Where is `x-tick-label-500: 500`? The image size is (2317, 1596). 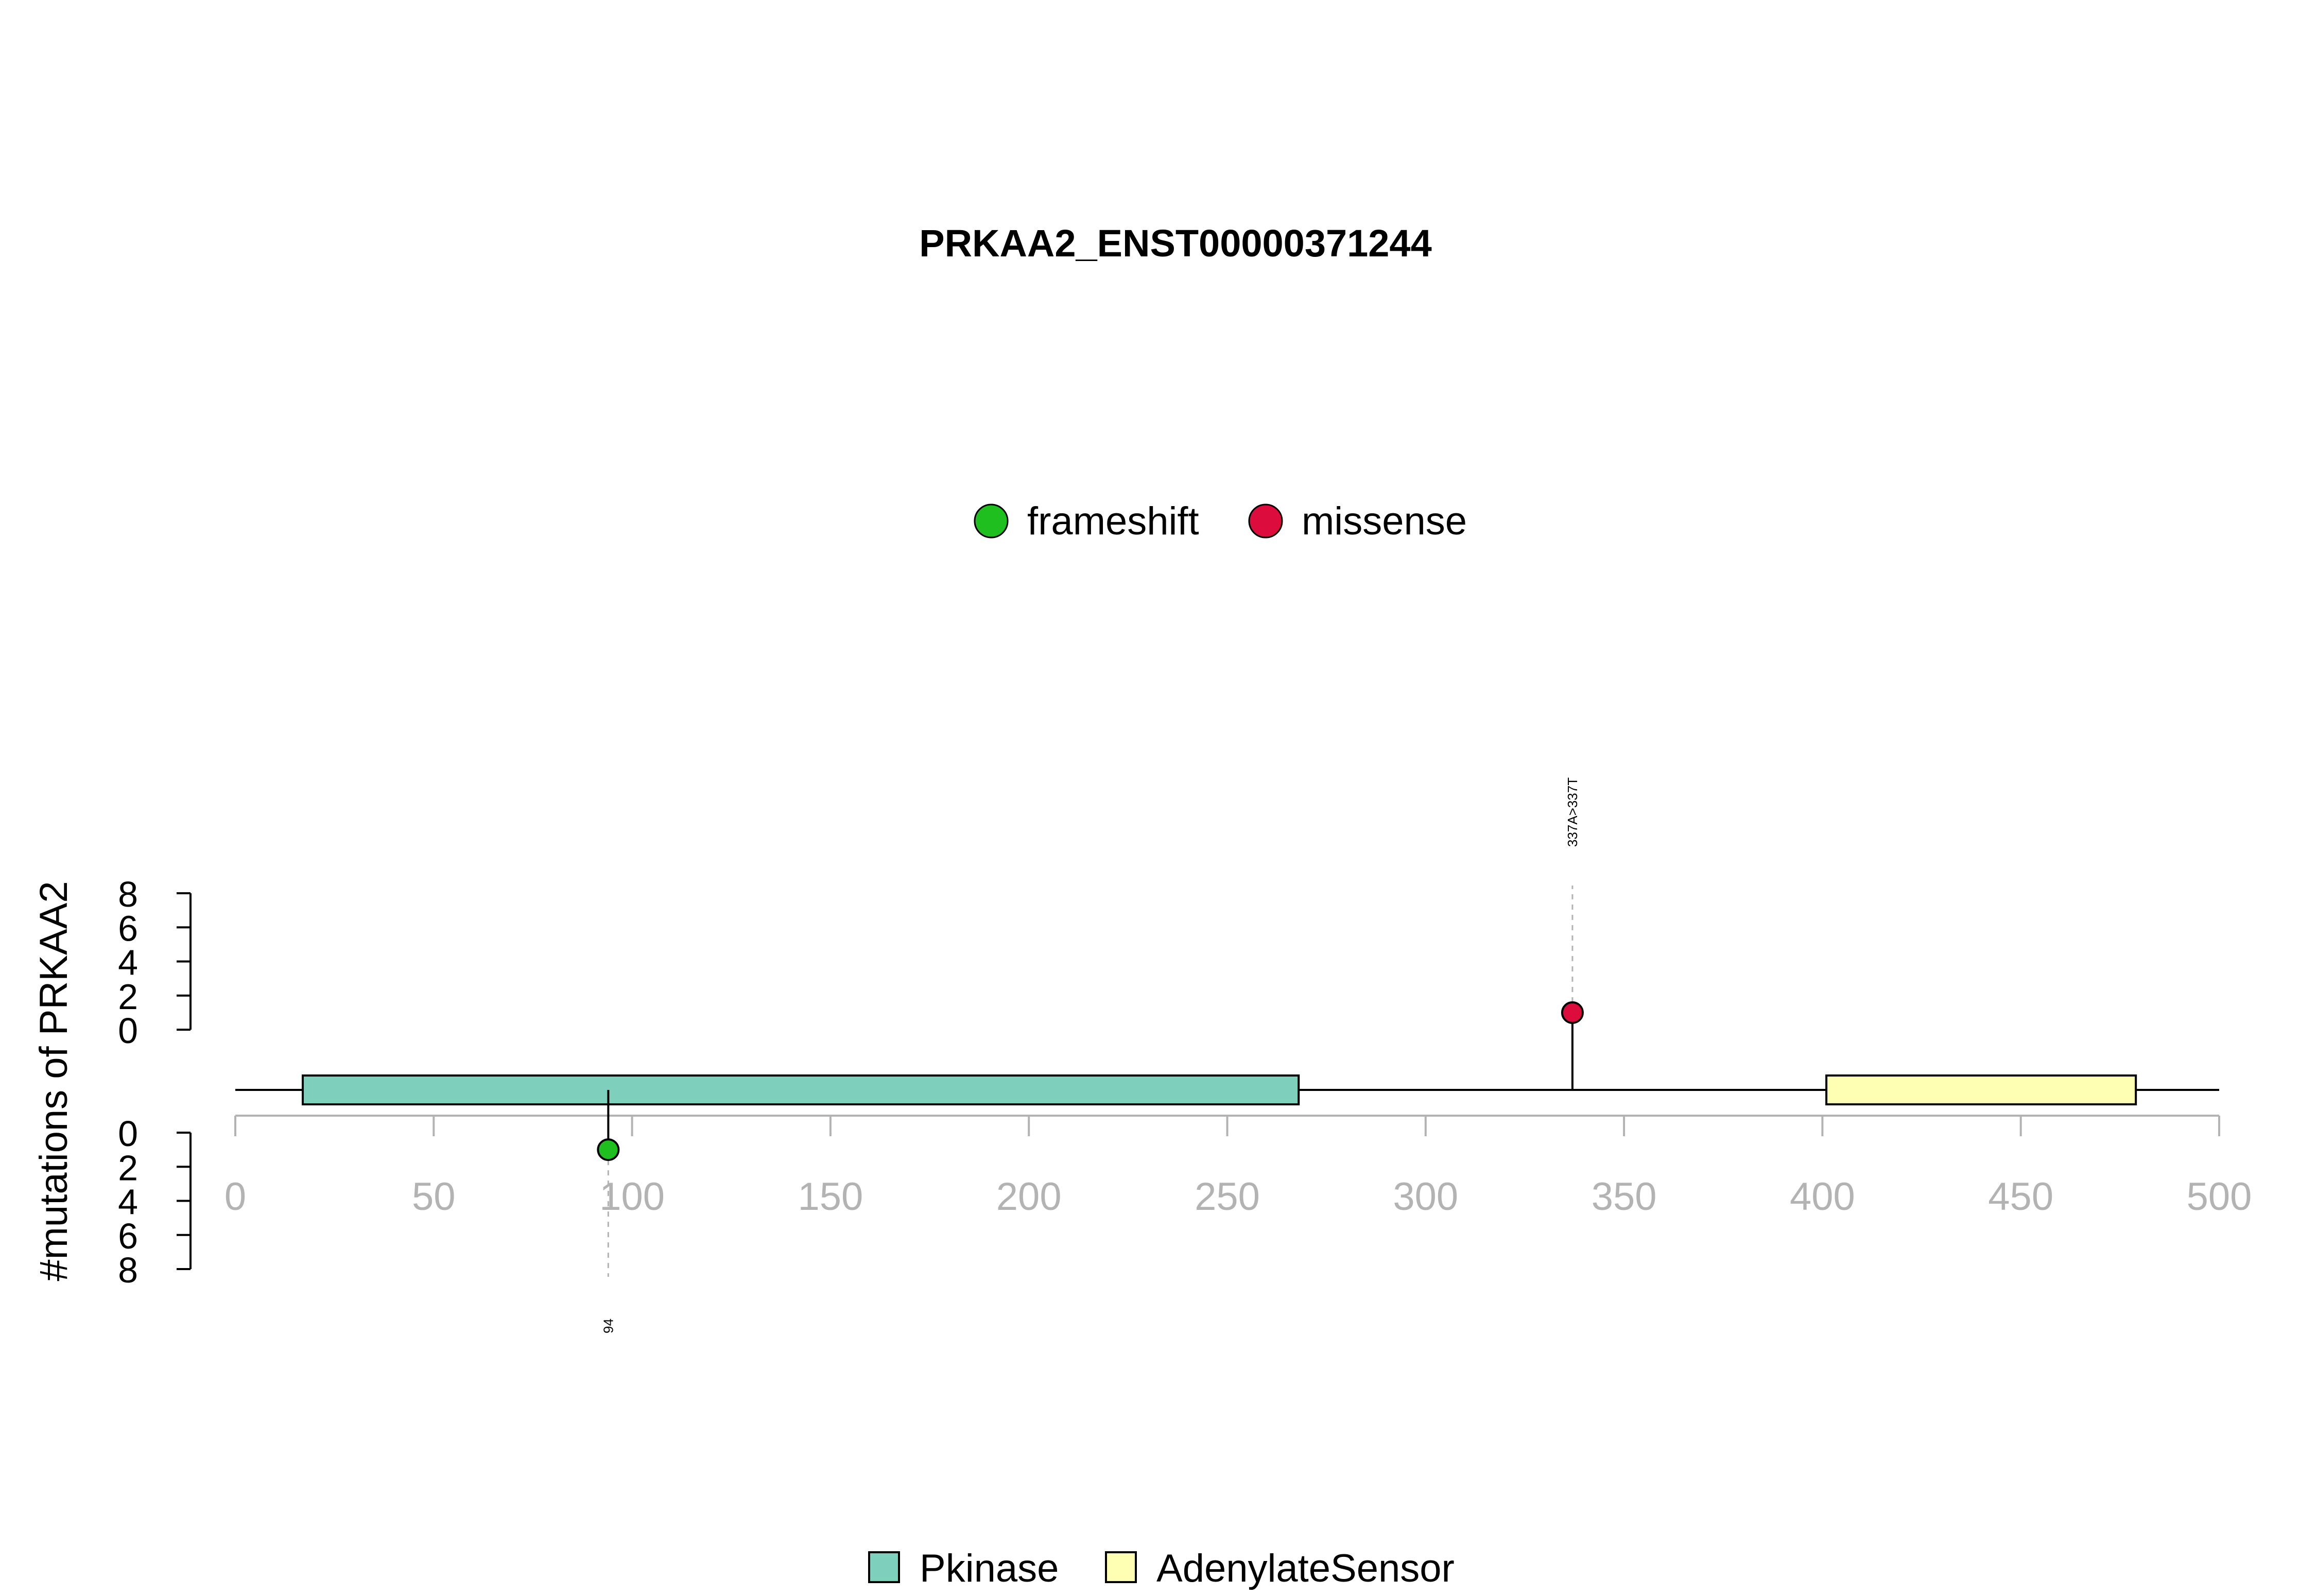
x-tick-label-500: 500 is located at coordinates (2219, 1197).